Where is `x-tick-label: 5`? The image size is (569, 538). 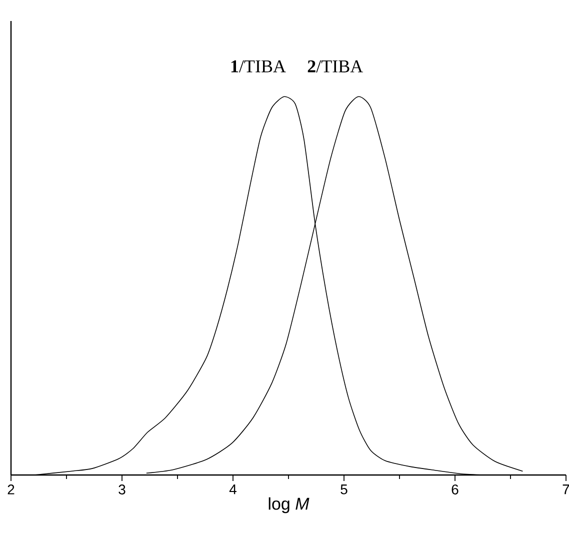
x-tick-label: 5 is located at coordinates (344, 489).